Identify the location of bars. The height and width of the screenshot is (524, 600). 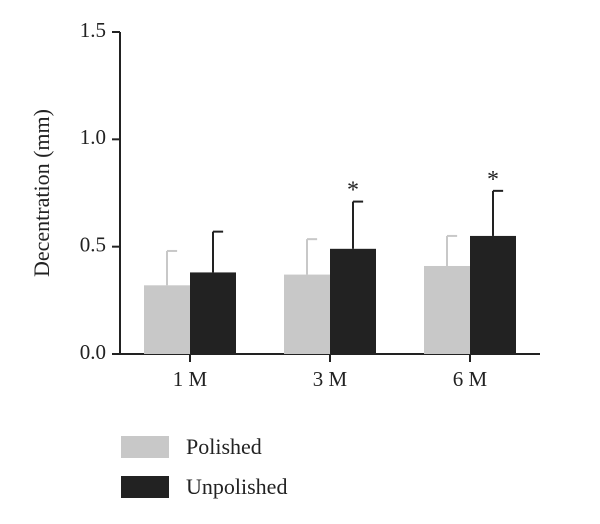
(330, 294).